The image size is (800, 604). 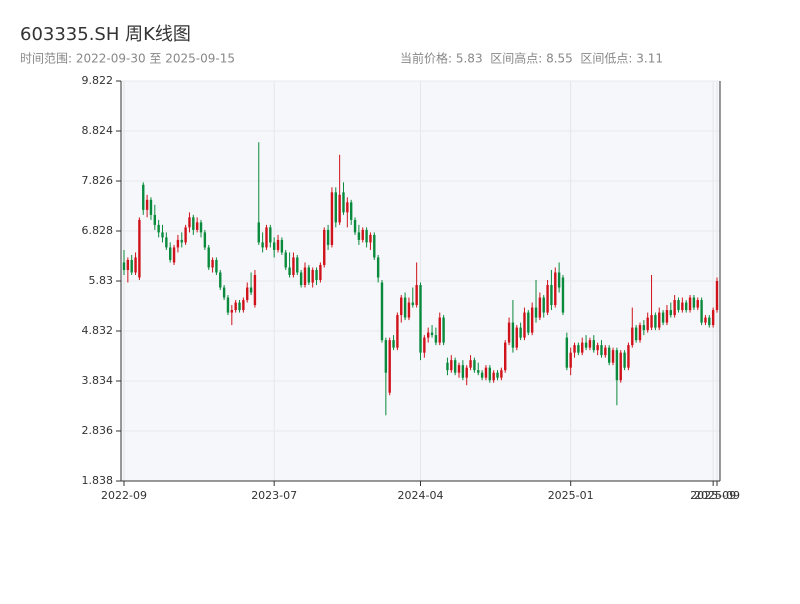 I want to click on x-tick-label: 2024-04, so click(x=421, y=495).